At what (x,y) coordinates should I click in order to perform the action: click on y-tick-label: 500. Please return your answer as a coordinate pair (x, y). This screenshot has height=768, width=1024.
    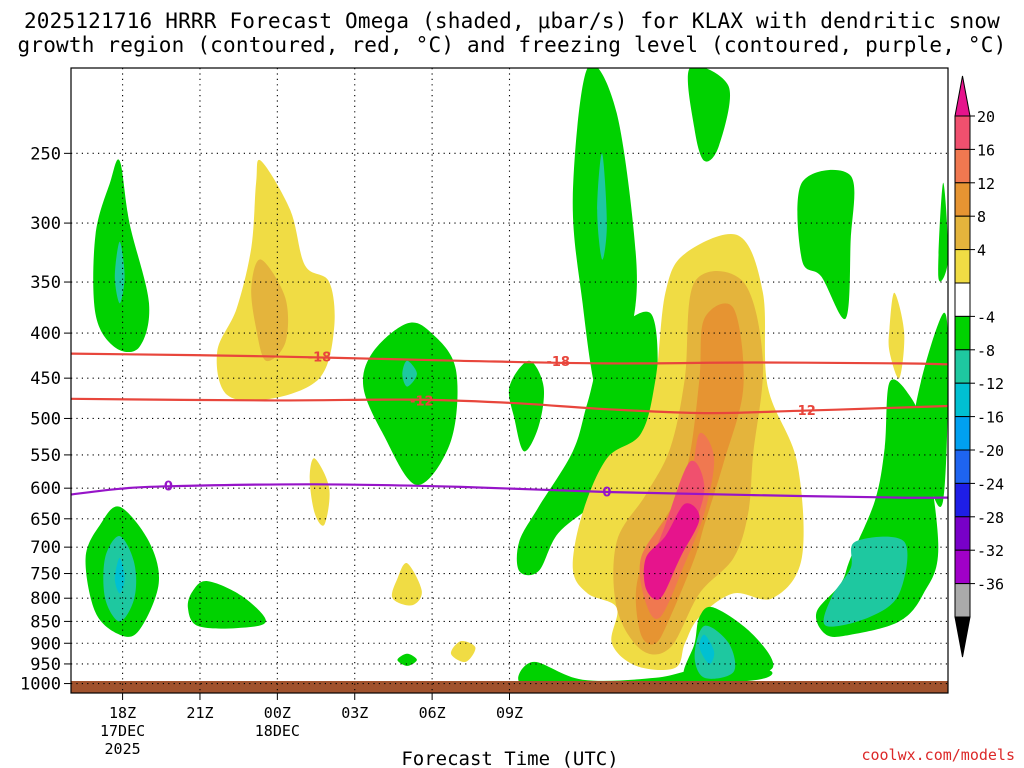
    Looking at the image, I should click on (45, 419).